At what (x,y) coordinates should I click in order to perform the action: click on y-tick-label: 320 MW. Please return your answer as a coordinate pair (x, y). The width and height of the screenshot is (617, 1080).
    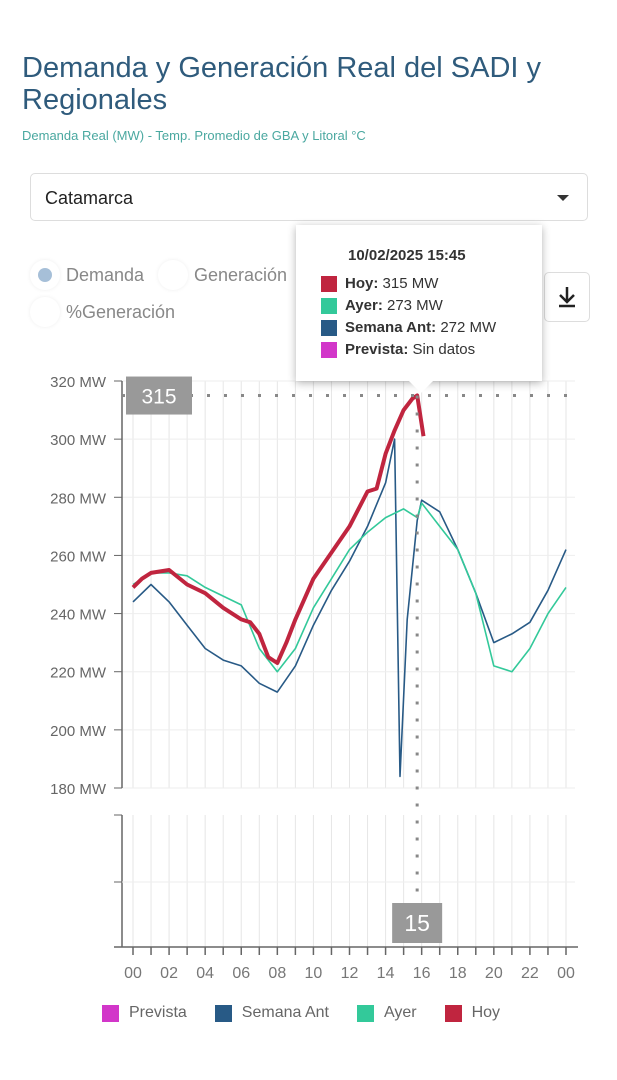
    Looking at the image, I should click on (78, 382).